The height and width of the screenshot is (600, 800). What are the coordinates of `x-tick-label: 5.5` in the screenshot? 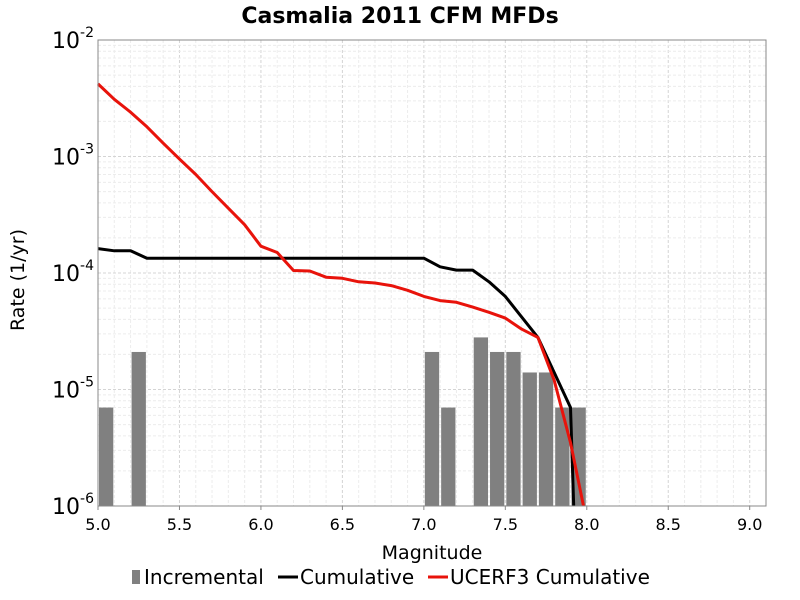 It's located at (179, 524).